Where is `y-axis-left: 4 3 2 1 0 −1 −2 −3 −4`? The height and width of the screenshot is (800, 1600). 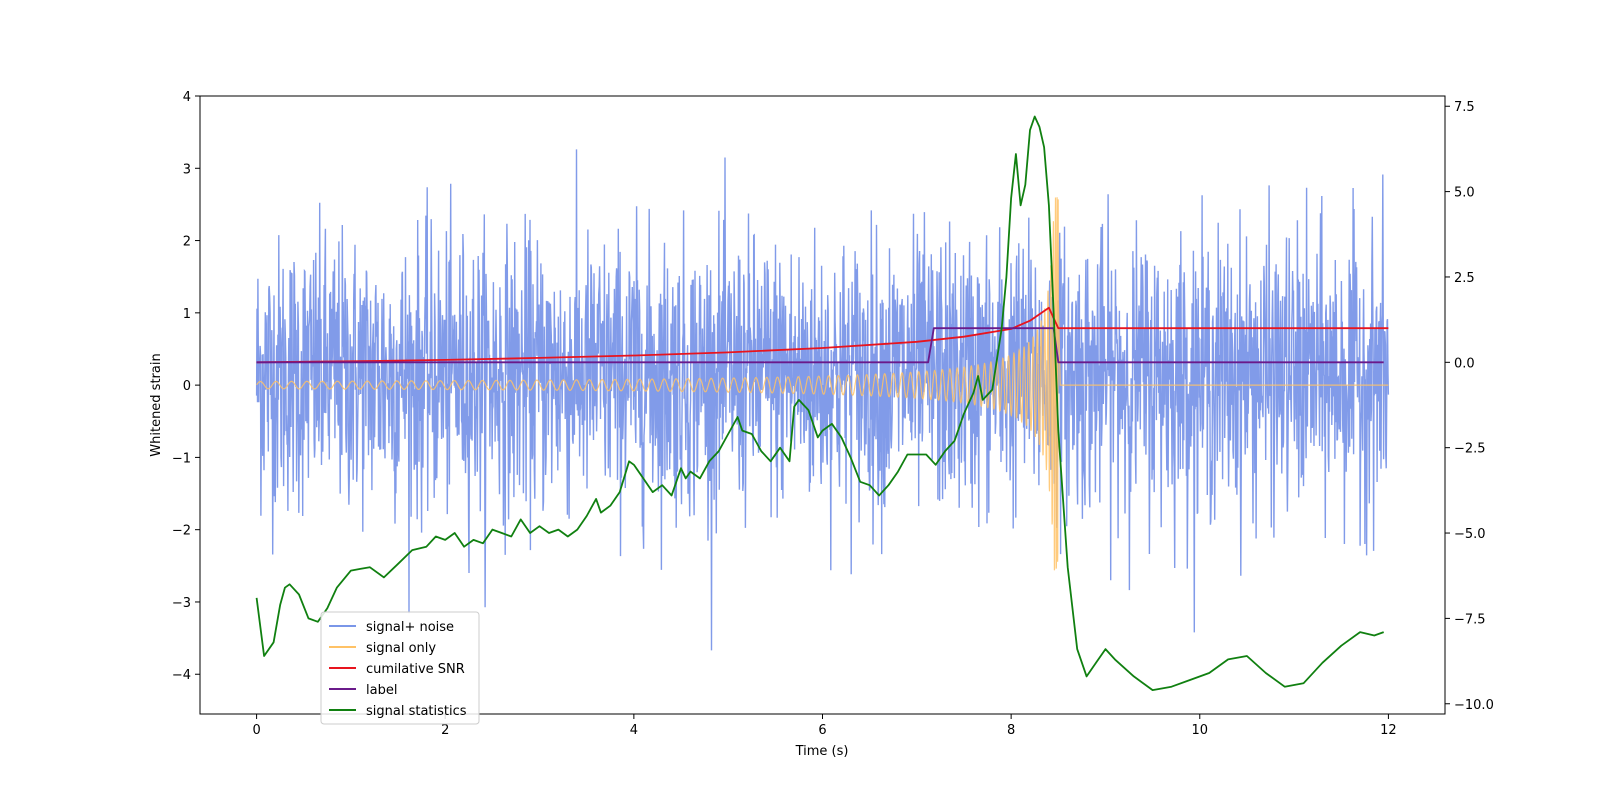 y-axis-left: 4 3 2 1 0 −1 −2 −3 −4 is located at coordinates (186, 386).